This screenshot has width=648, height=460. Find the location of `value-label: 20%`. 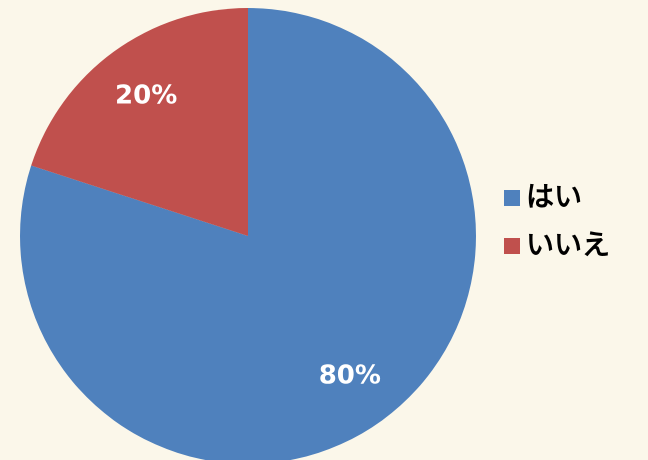

value-label: 20% is located at coordinates (146, 95).